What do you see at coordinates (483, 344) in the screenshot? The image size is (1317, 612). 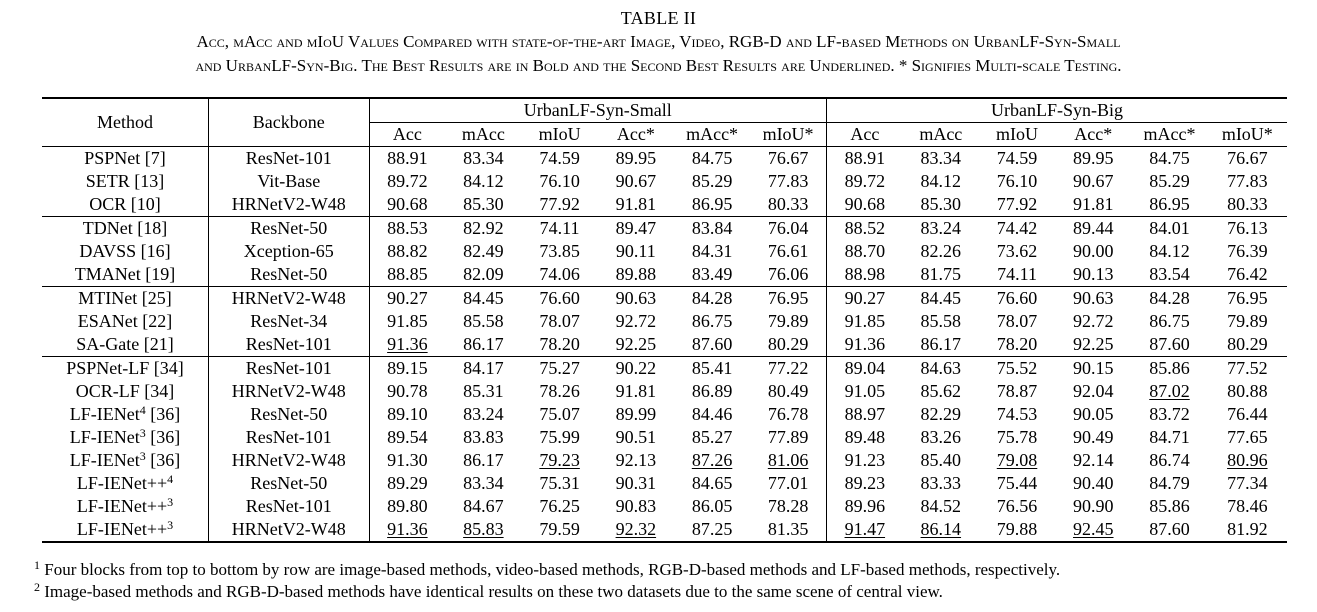 I see `value: 86.17` at bounding box center [483, 344].